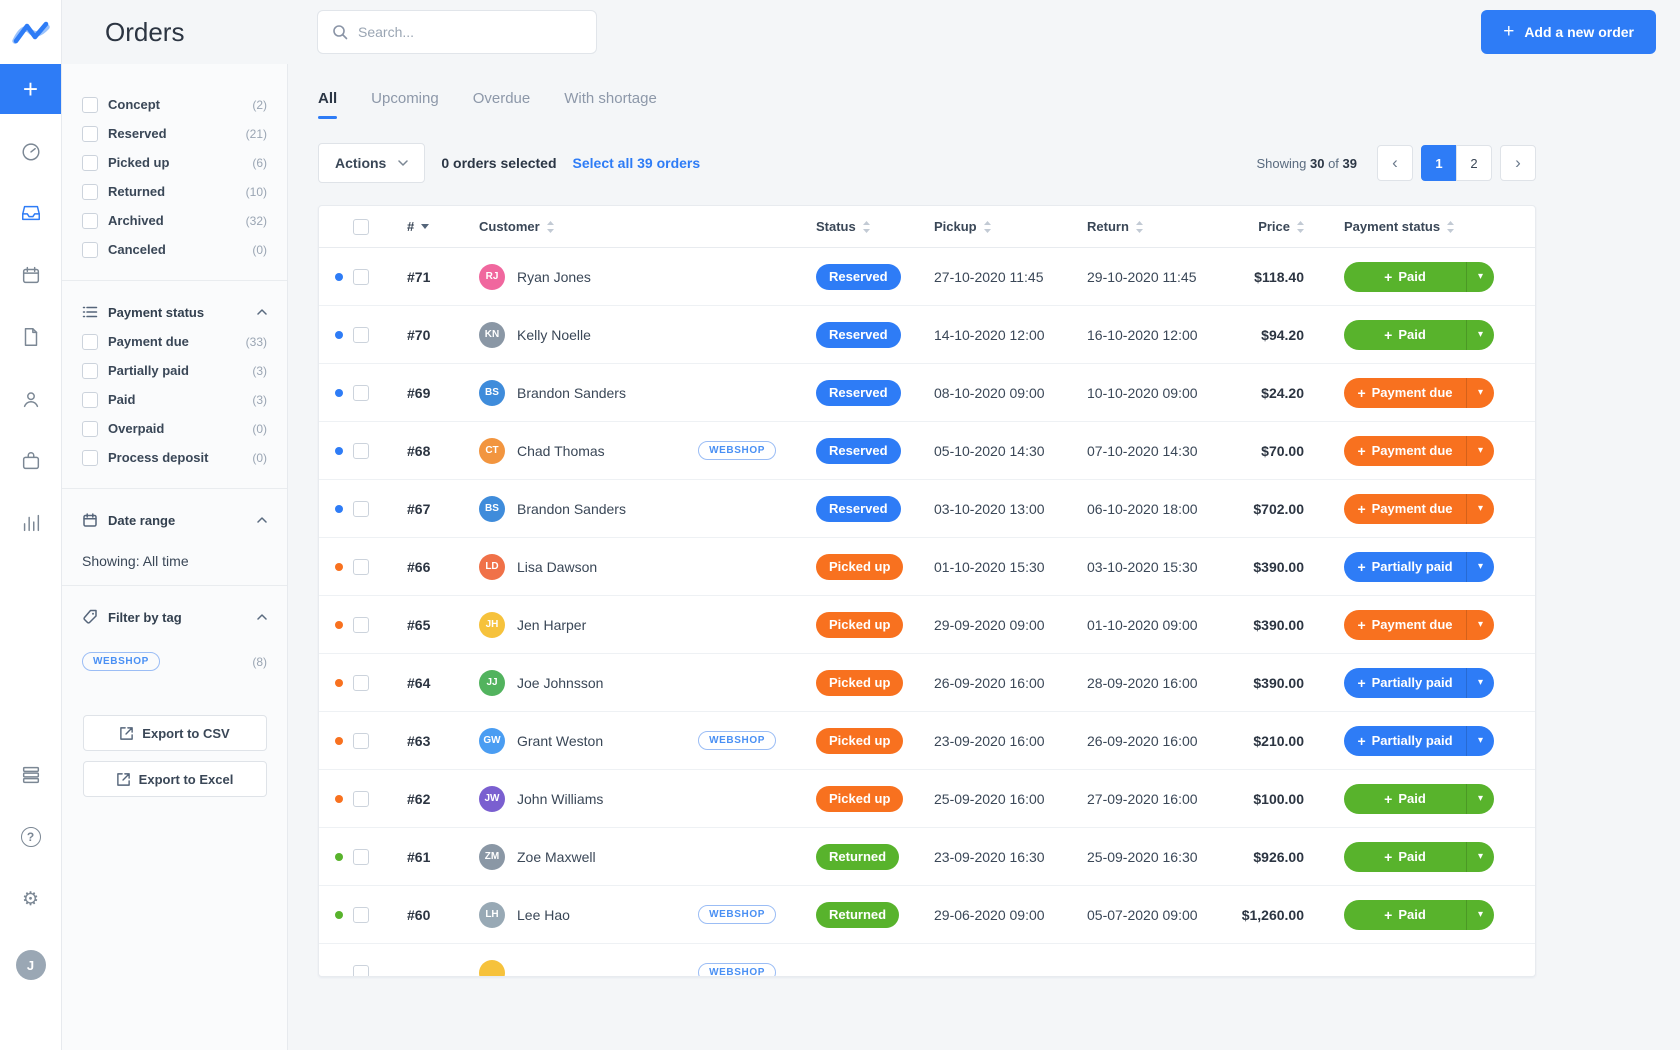  I want to click on column-header-price: Price, so click(1292, 226).